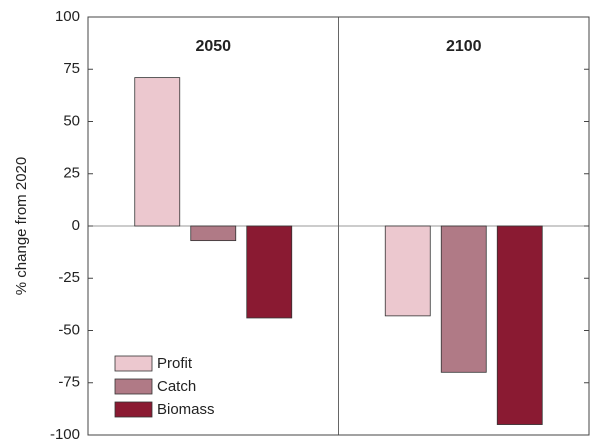  What do you see at coordinates (213, 46) in the screenshot?
I see `panel-title: 2050` at bounding box center [213, 46].